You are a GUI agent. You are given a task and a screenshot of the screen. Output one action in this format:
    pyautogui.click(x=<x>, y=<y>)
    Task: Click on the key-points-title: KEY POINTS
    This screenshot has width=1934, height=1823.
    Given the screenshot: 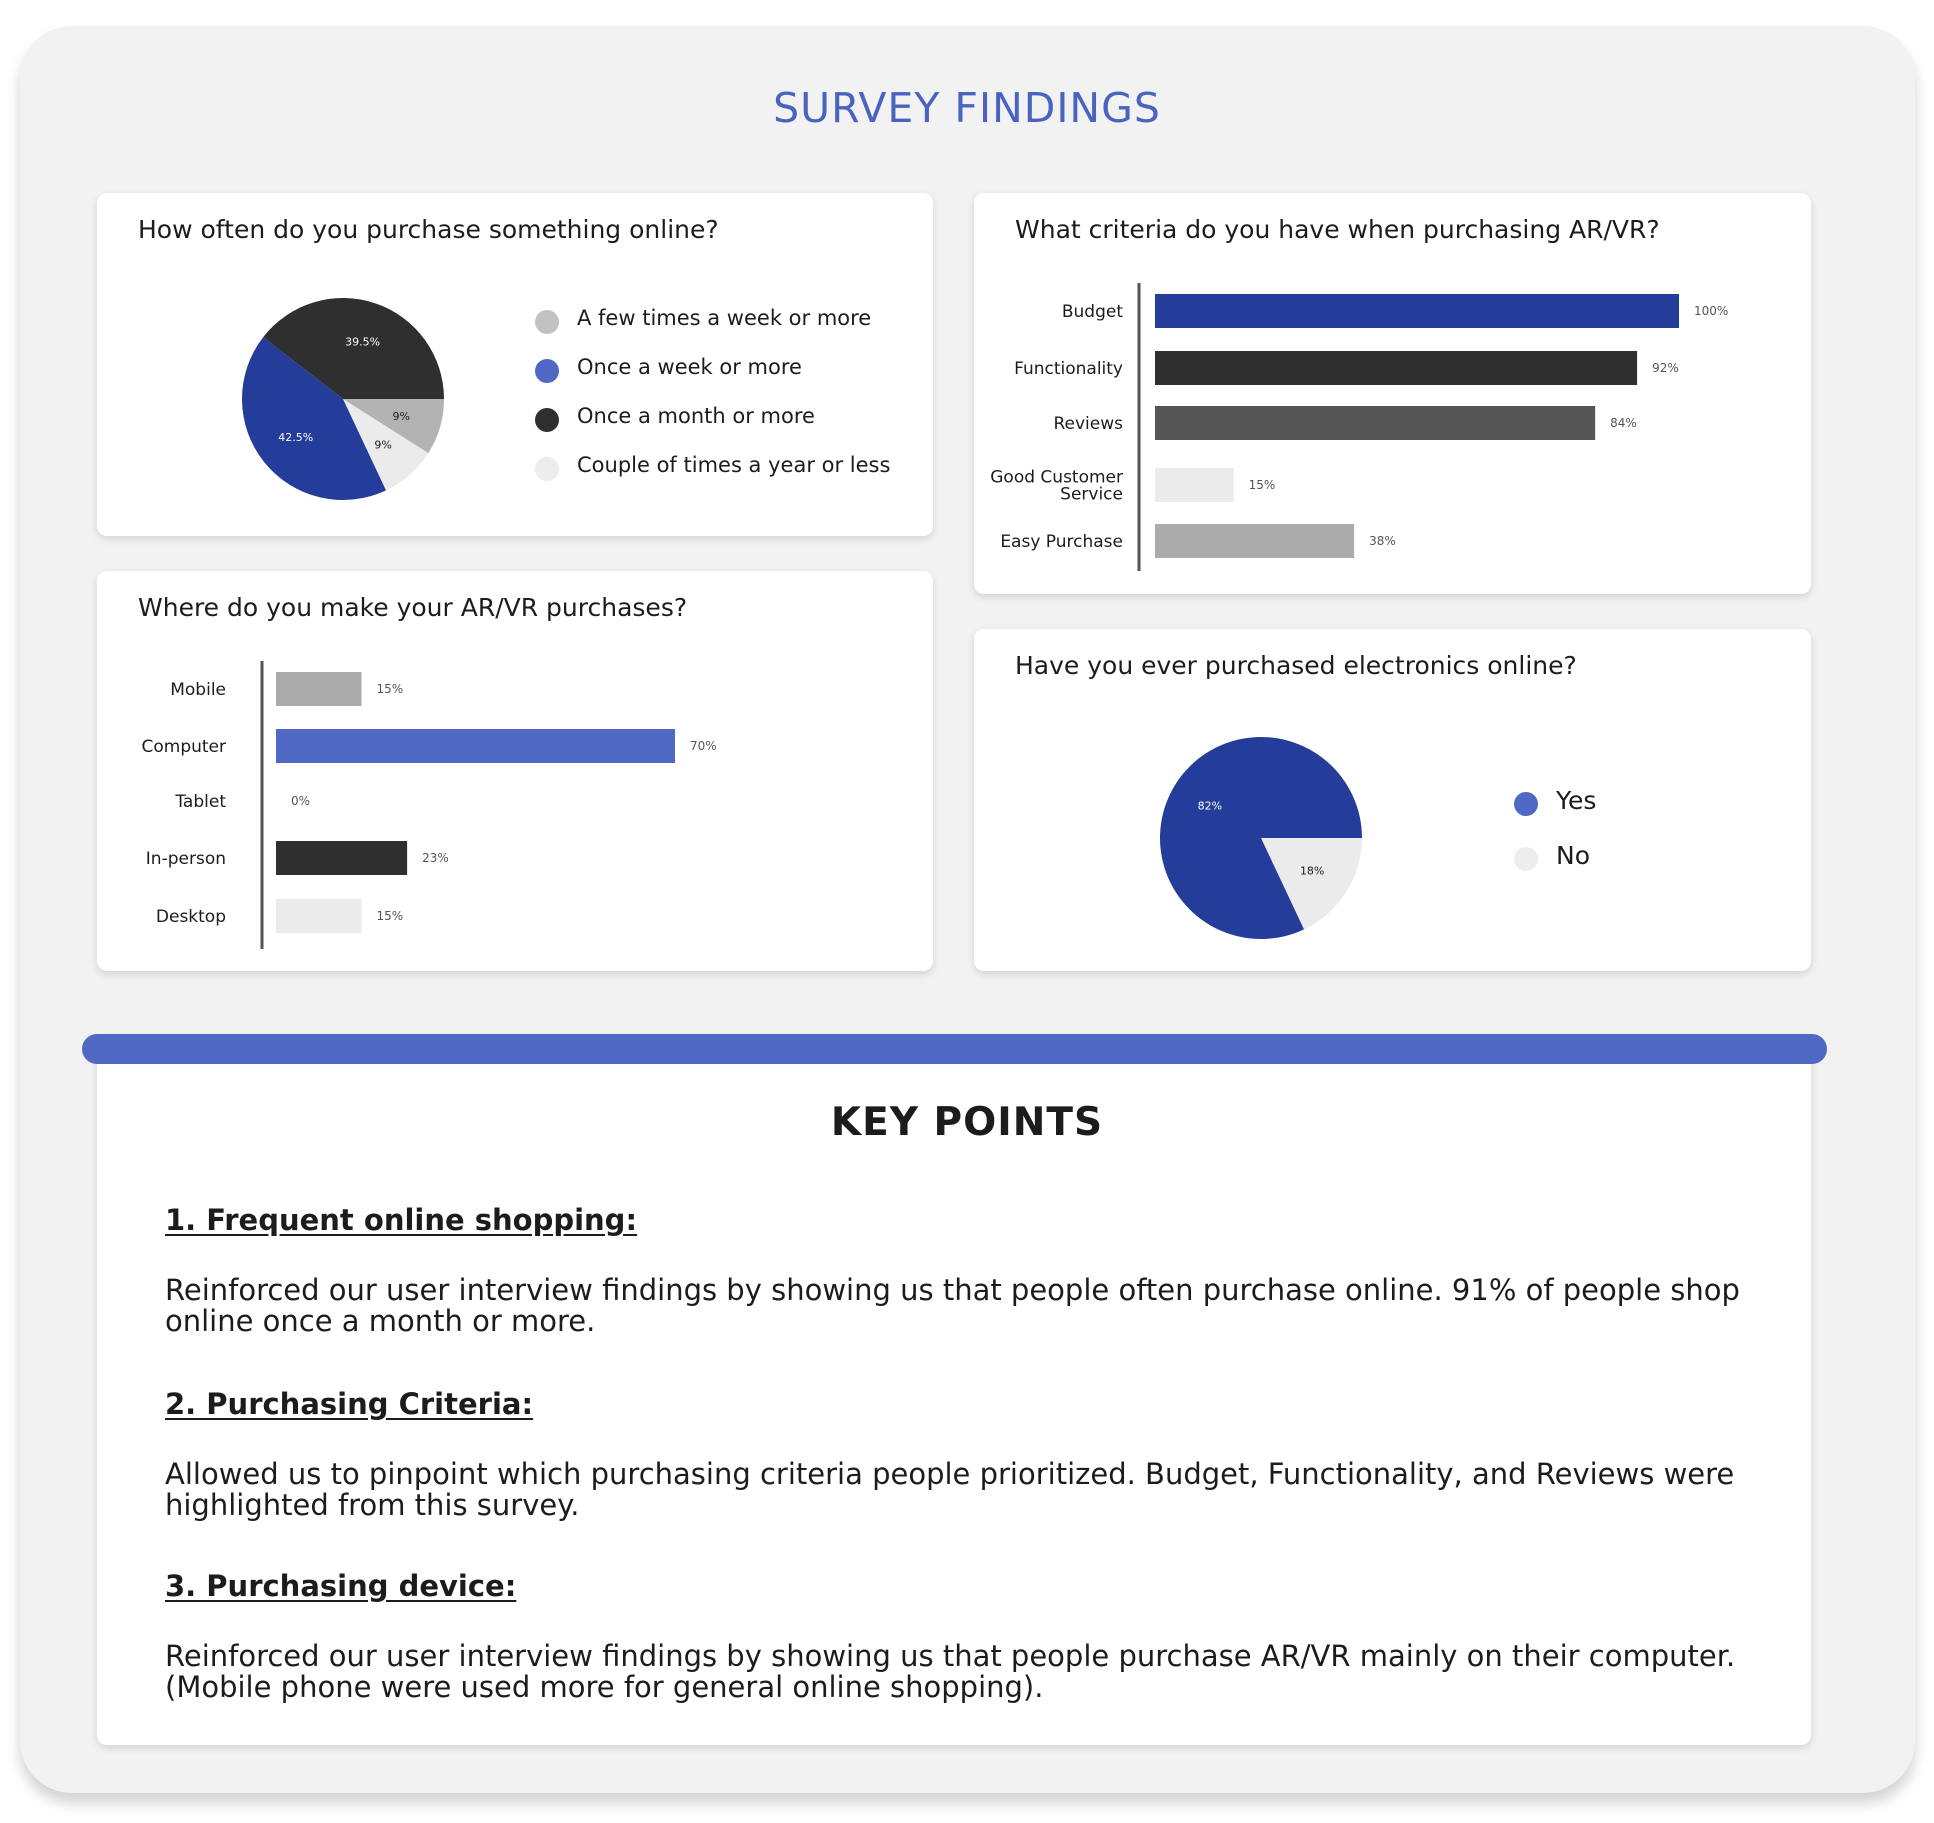 What is the action you would take?
    pyautogui.click(x=967, y=1122)
    